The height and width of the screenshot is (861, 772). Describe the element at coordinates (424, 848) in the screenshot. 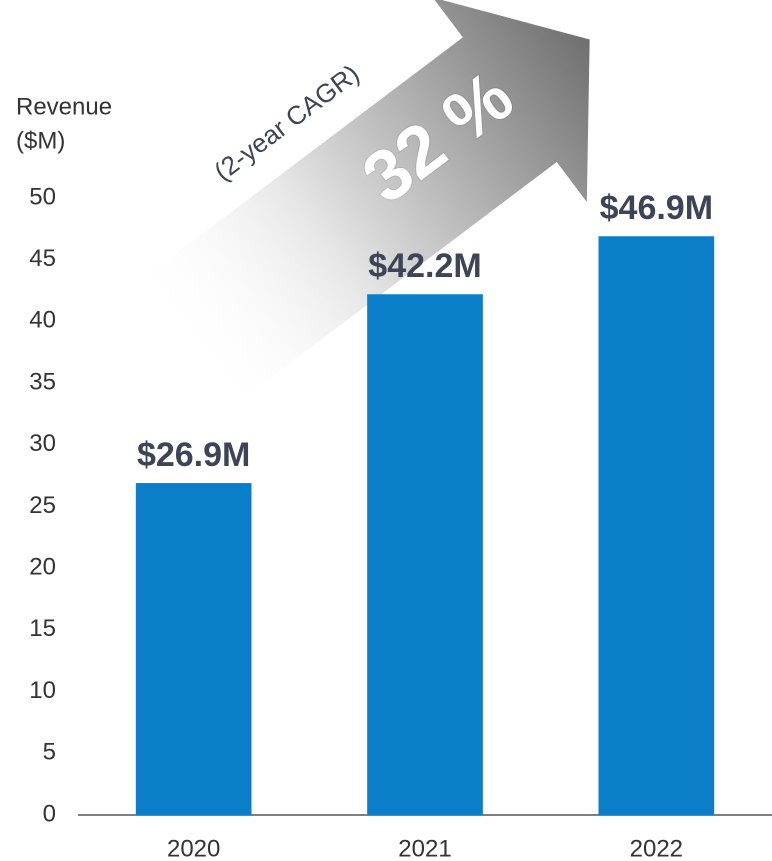

I see `x-tick-label: 2021` at that location.